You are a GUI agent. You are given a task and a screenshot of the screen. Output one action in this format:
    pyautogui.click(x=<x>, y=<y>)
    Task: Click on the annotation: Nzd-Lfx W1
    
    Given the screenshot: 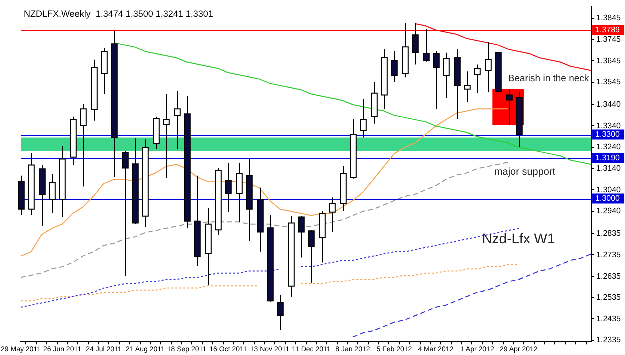 What is the action you would take?
    pyautogui.click(x=519, y=238)
    